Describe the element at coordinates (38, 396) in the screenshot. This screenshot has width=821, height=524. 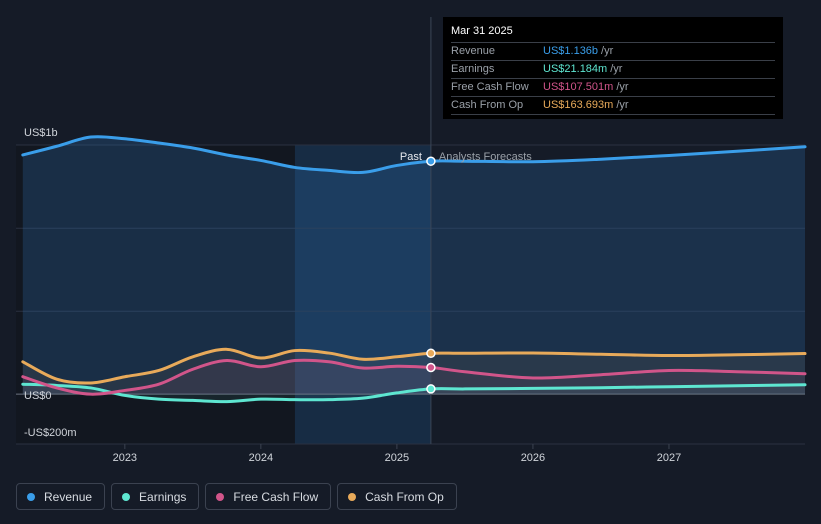
I see `y-tick-label: US$0` at that location.